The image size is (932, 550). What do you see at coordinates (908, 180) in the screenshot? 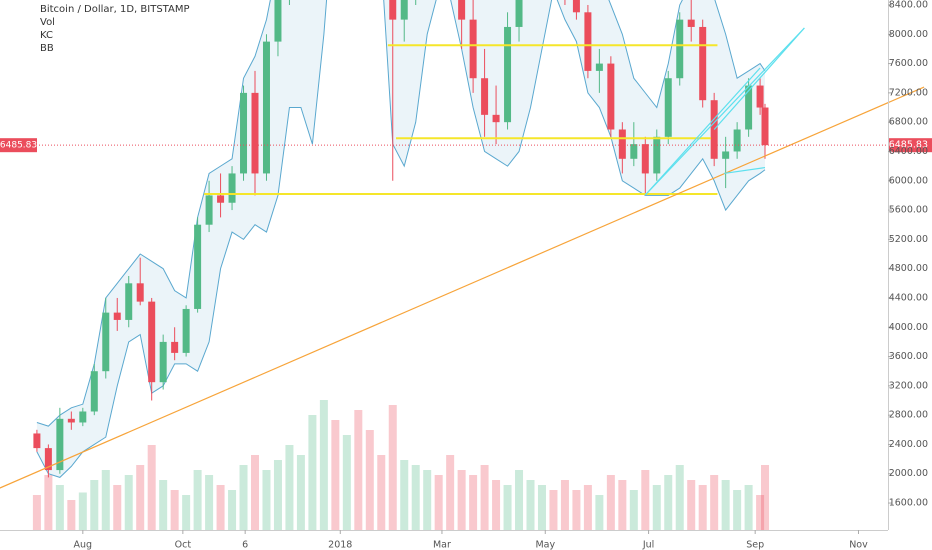
I see `y-tick-label: 6000.00` at bounding box center [908, 180].